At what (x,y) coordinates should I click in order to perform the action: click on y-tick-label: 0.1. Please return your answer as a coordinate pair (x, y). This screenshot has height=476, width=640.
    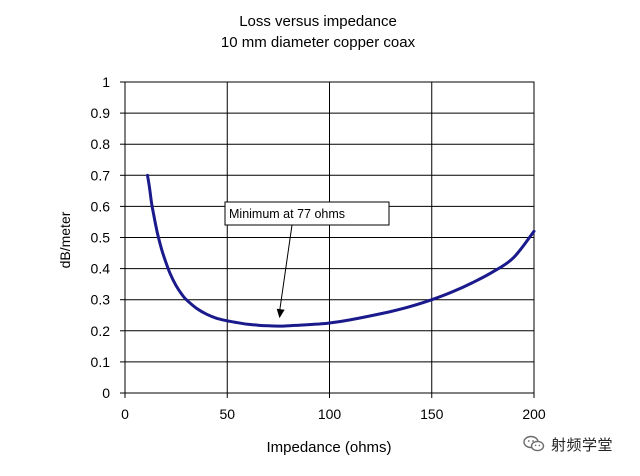
    Looking at the image, I should click on (101, 362).